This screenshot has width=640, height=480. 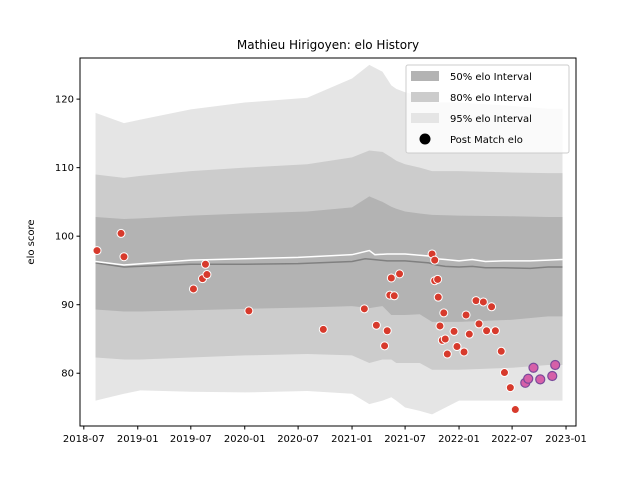 I want to click on legend-label-post-match: Post Match elo, so click(x=486, y=140).